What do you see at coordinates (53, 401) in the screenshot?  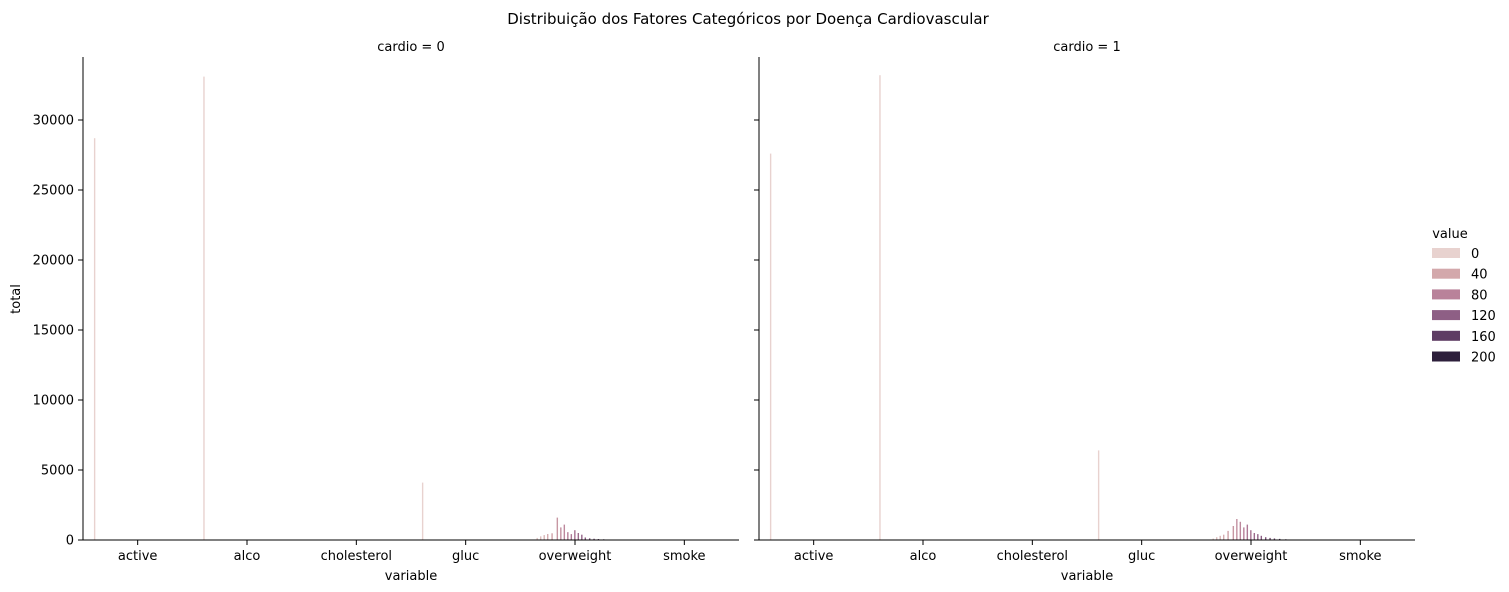 I see `y-tick-label: 10000` at bounding box center [53, 401].